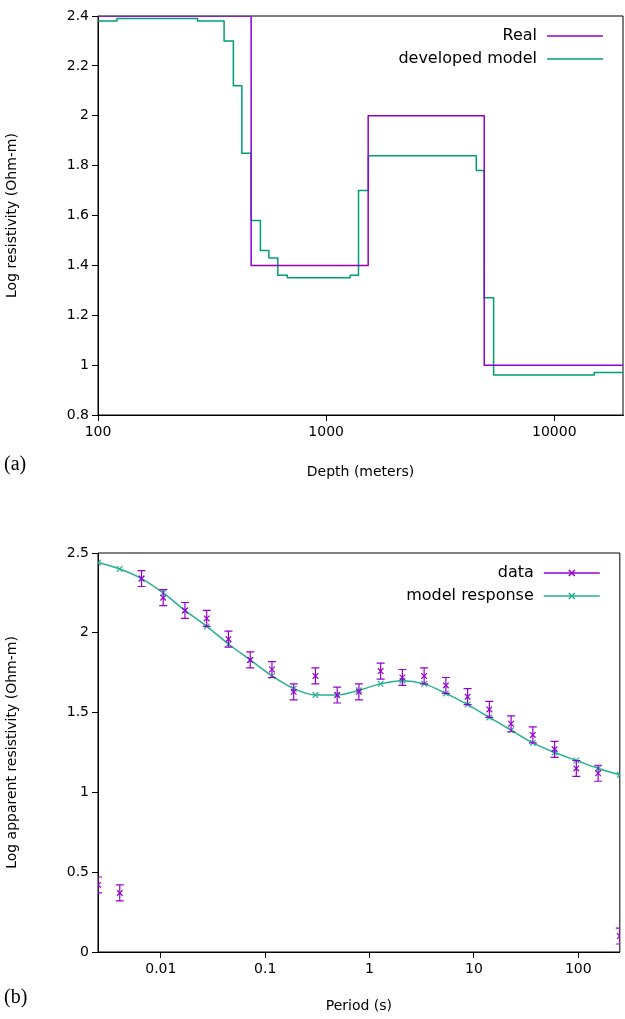 The image size is (625, 1019). Describe the element at coordinates (470, 595) in the screenshot. I see `legend-label: model response` at that location.